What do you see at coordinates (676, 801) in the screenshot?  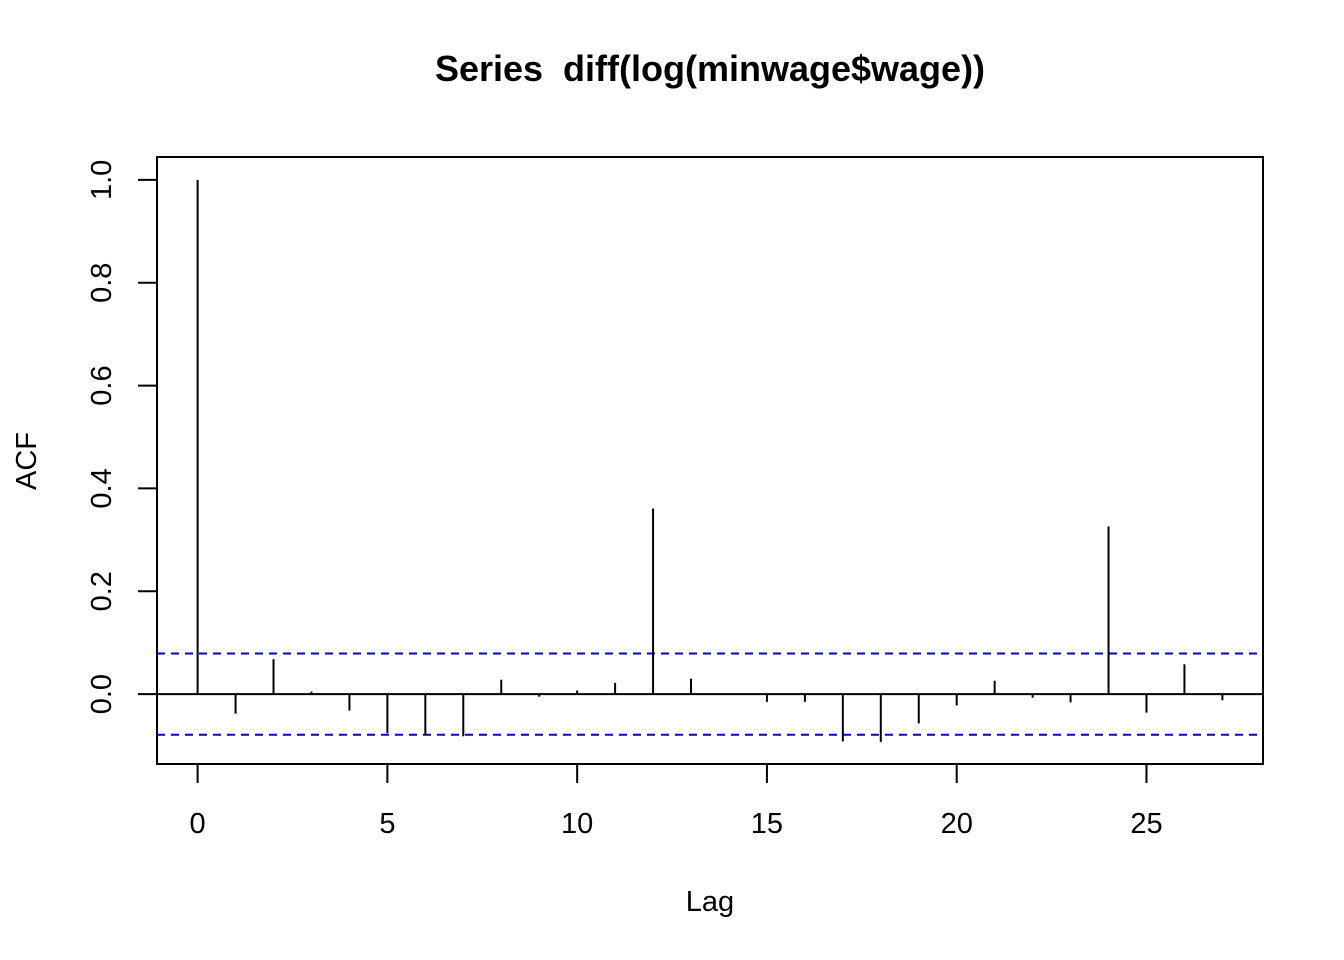 I see `x-axis: 0 5 10 15 20 25` at bounding box center [676, 801].